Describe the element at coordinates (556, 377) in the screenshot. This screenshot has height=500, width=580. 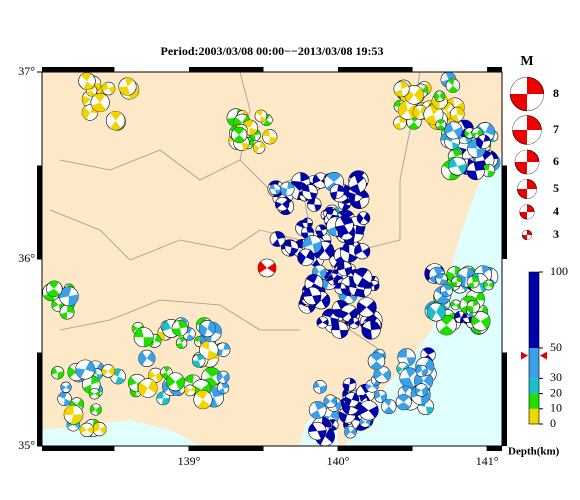
I see `depth-tick-label: 30` at that location.